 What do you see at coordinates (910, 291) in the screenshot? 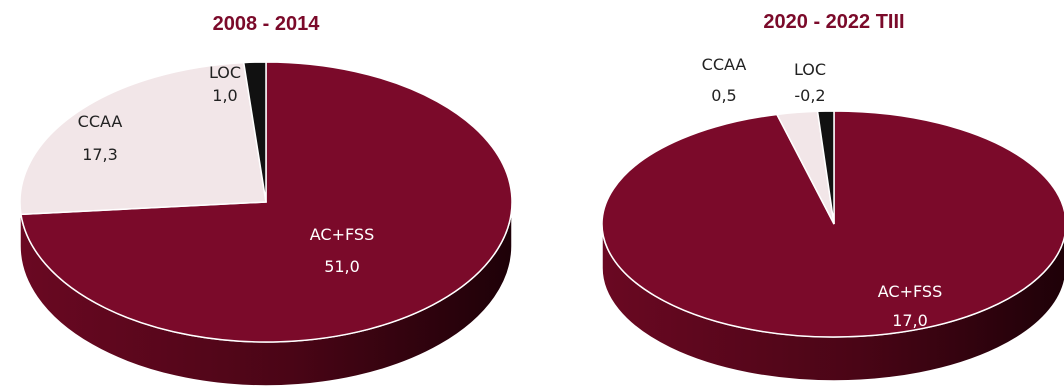
I see `pie-2-label-ac-fss: AC+FSS` at bounding box center [910, 291].